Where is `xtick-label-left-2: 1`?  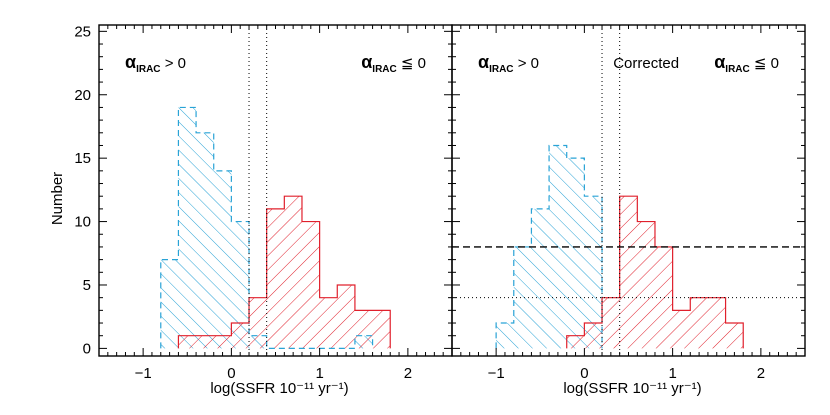
xtick-label-left-2: 1 is located at coordinates (319, 373).